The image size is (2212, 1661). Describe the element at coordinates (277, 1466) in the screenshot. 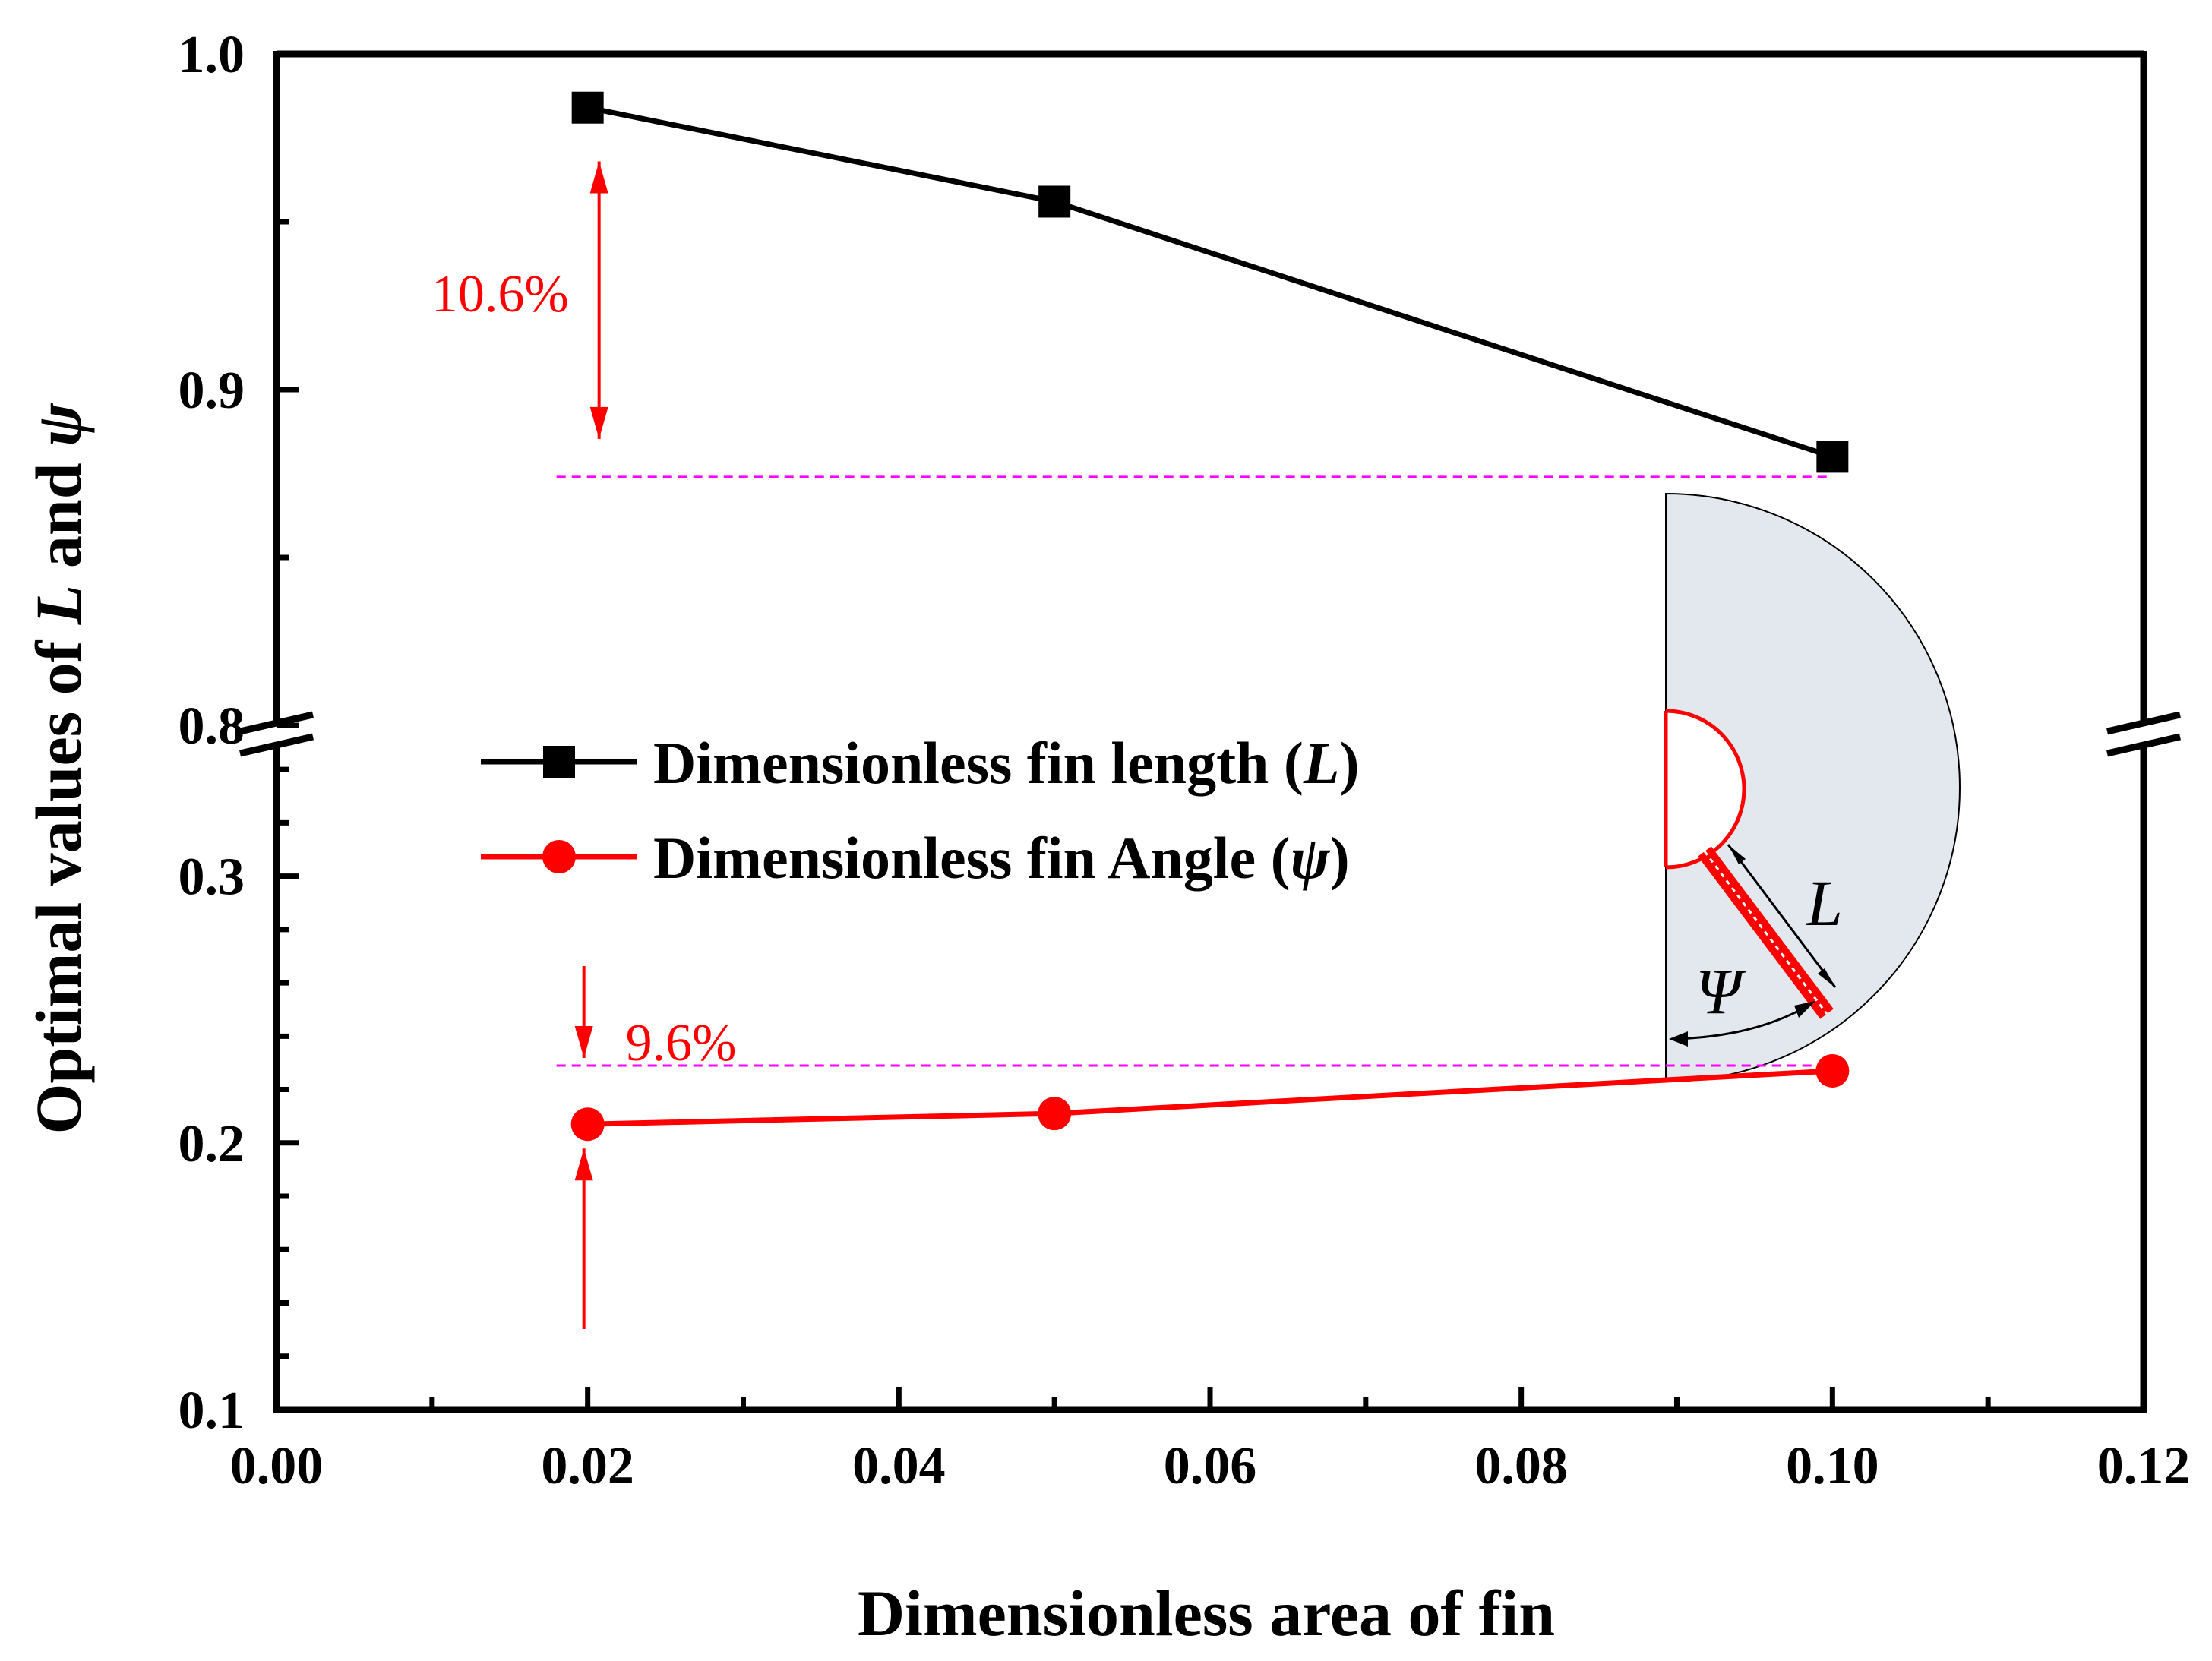

I see `x-tick-label: 0.00` at that location.